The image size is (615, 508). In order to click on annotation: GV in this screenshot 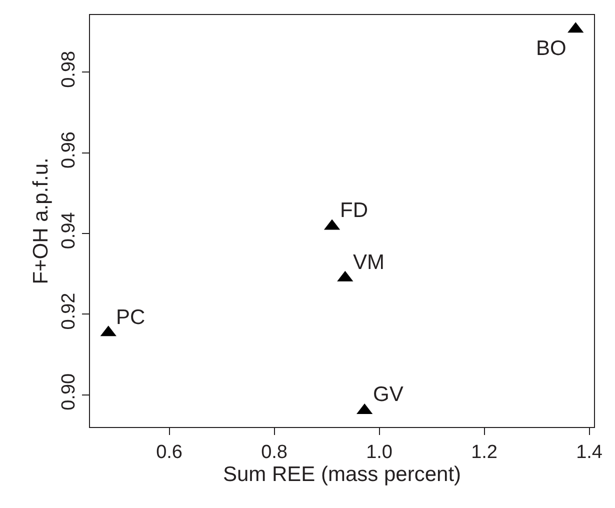, I will do `click(388, 394)`.